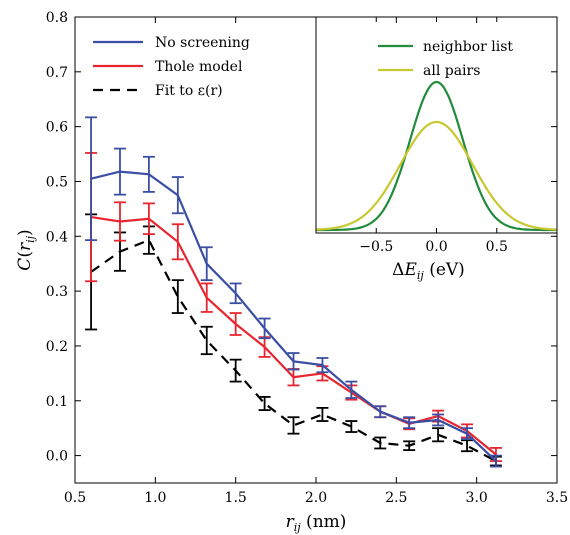 The width and height of the screenshot is (570, 535). What do you see at coordinates (57, 128) in the screenshot?
I see `y-tick-label: 0.6` at bounding box center [57, 128].